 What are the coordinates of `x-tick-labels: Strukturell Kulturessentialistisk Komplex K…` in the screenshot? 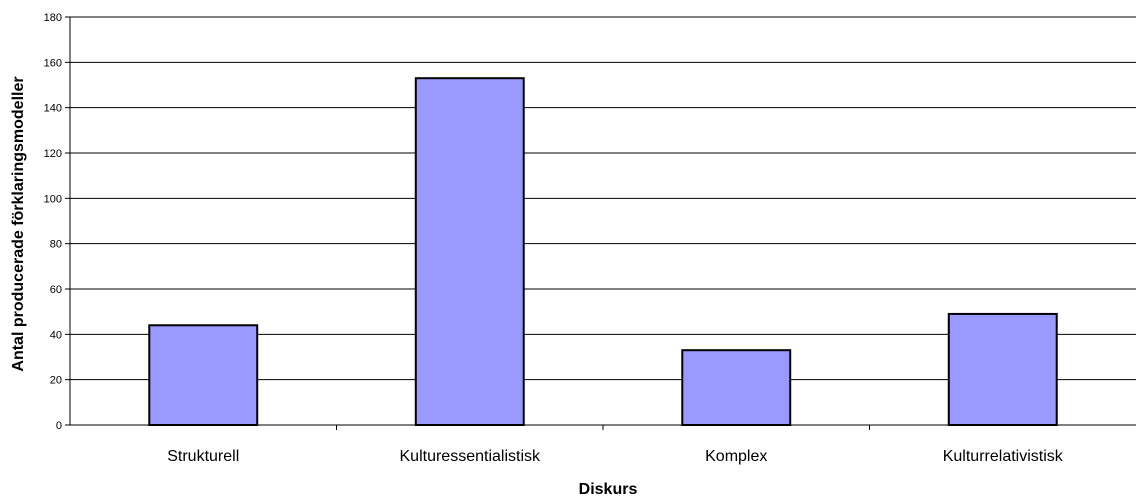 It's located at (615, 456).